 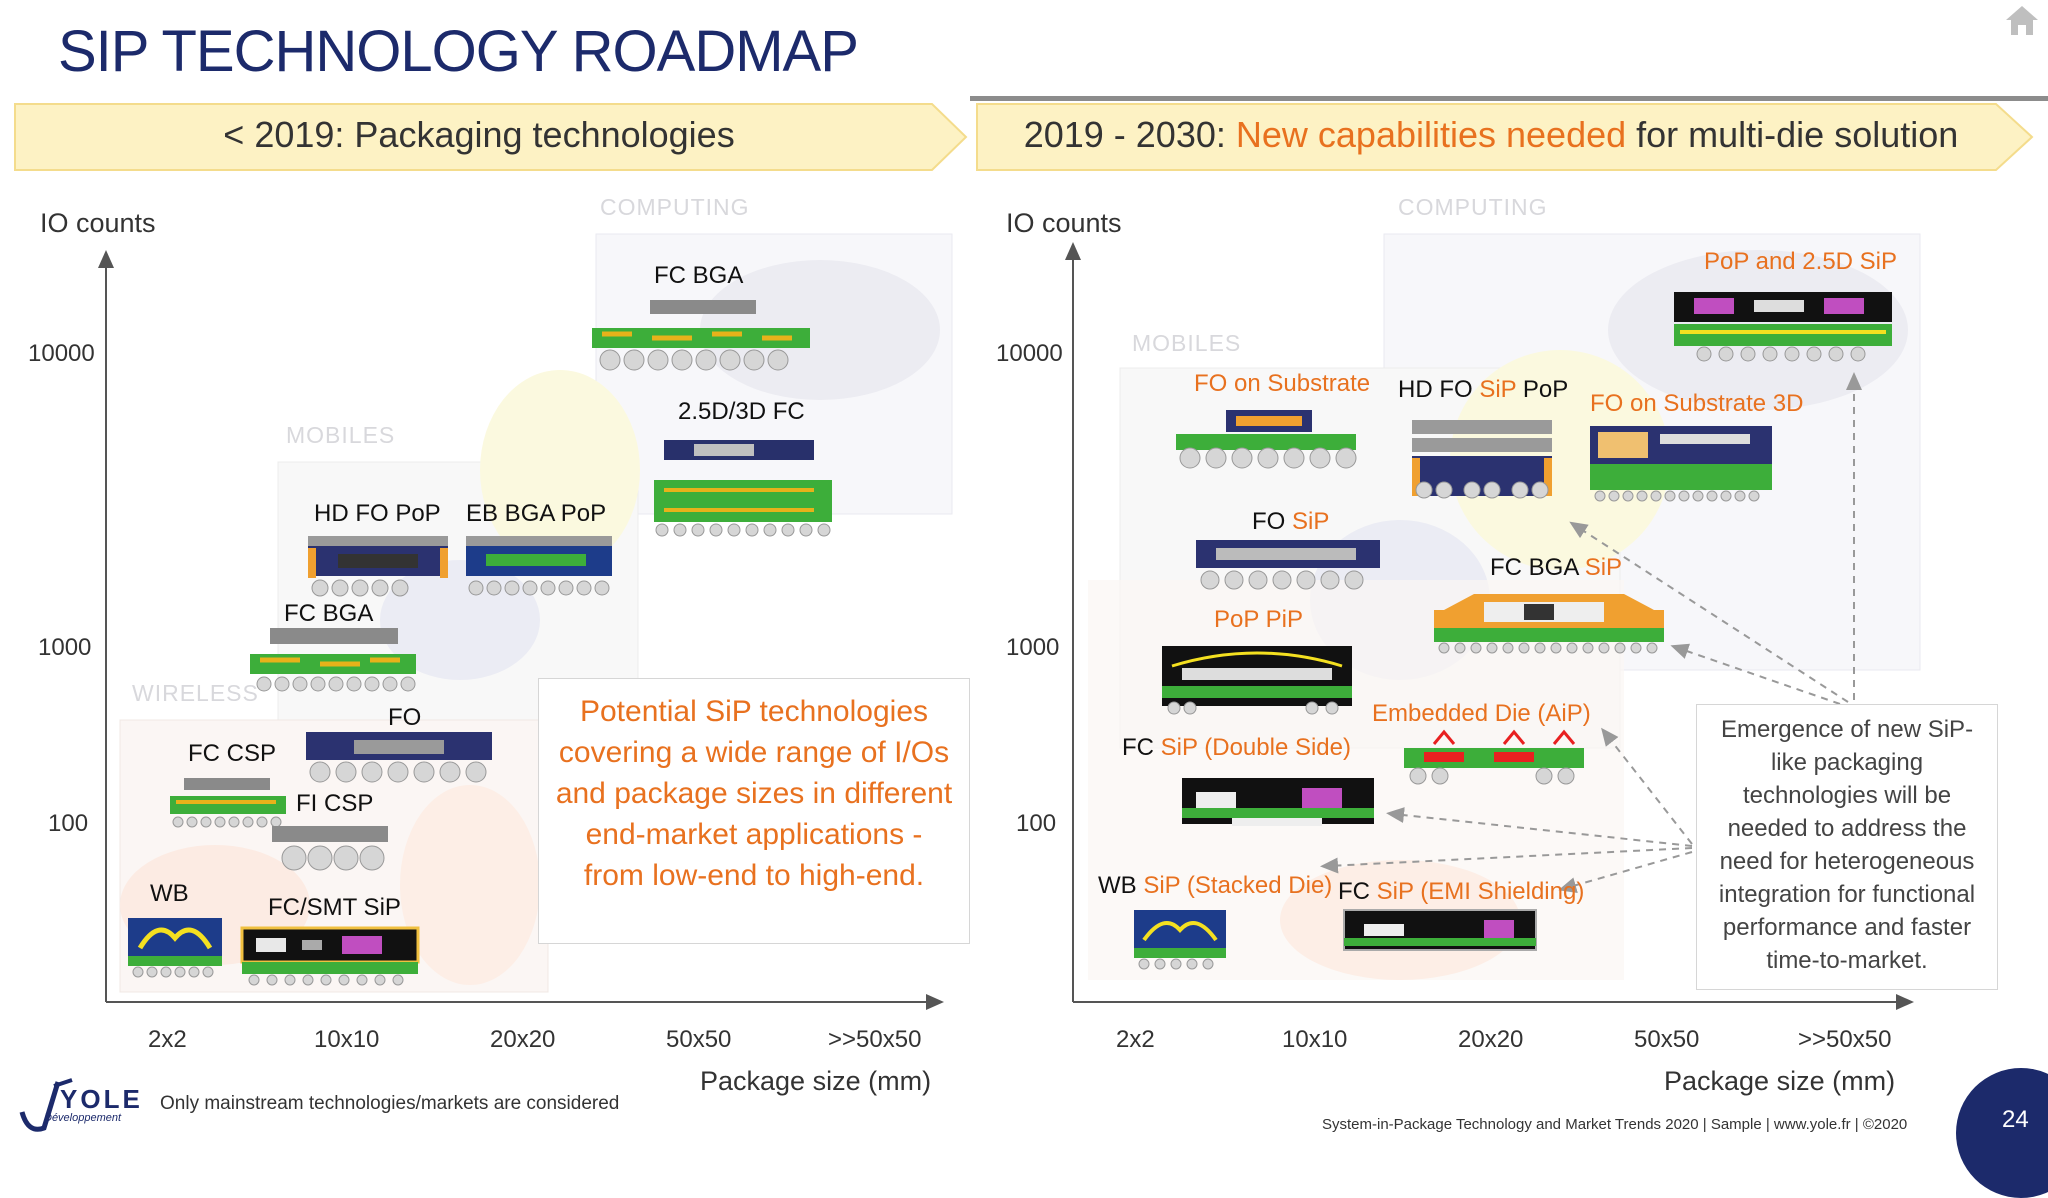 What do you see at coordinates (1491, 1039) in the screenshot?
I see `right-x-tick: 20x20` at bounding box center [1491, 1039].